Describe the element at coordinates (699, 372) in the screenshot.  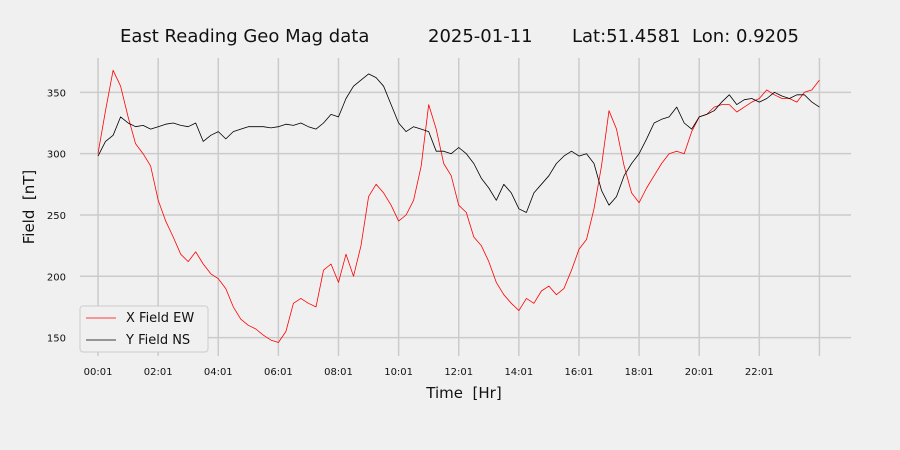
I see `x-tick-label: 20:01` at that location.